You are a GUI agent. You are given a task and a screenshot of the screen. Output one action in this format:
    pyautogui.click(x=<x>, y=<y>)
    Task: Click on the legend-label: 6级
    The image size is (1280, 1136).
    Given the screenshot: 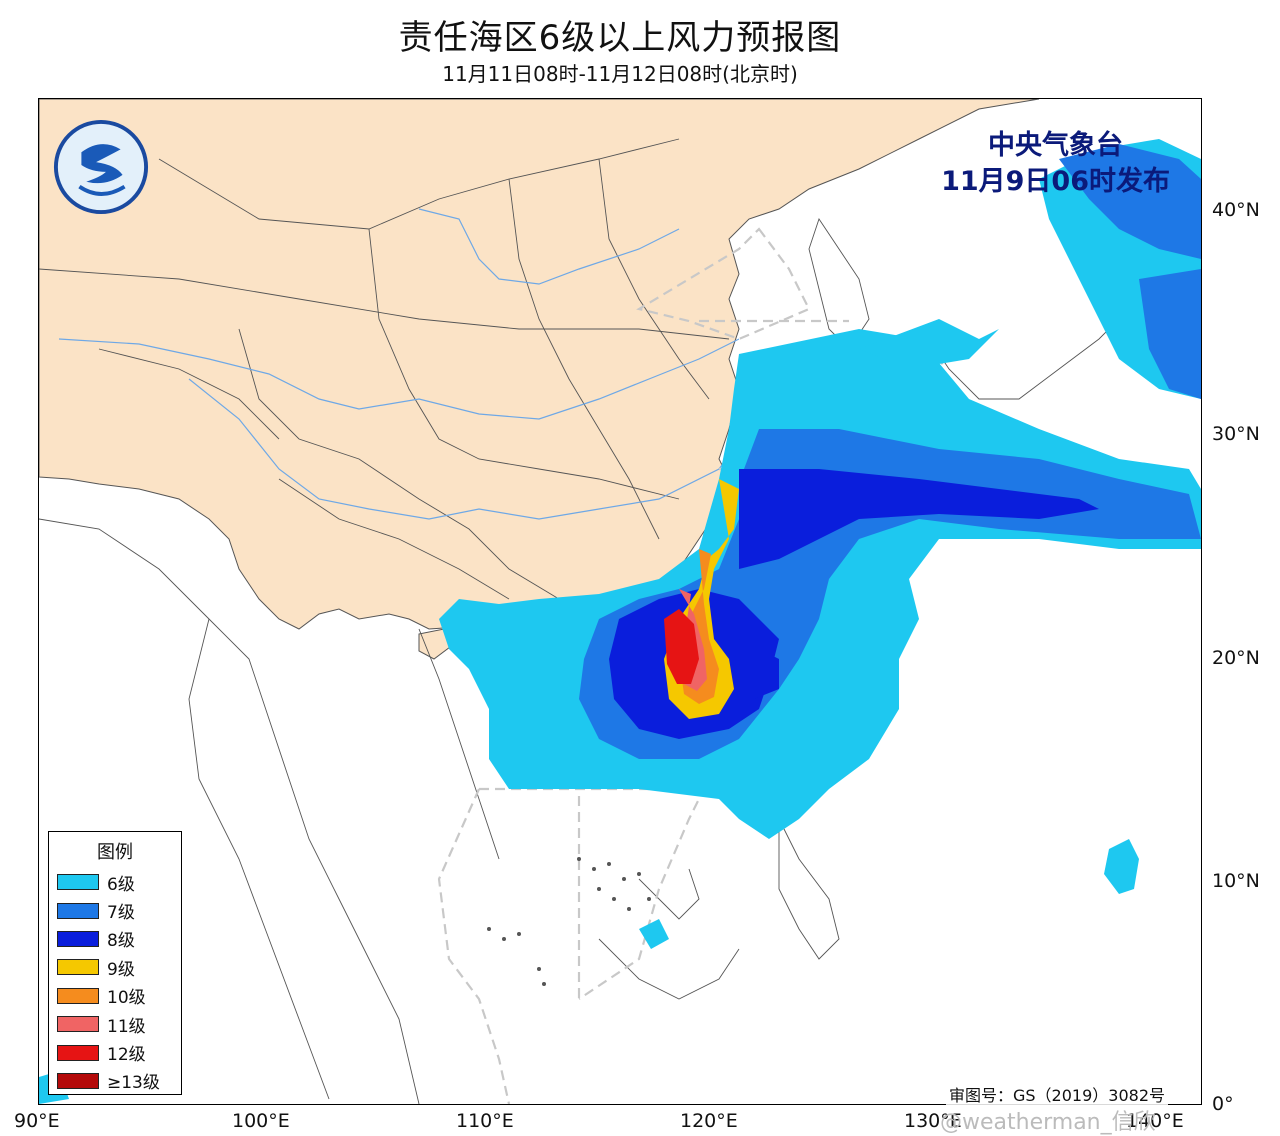 What is the action you would take?
    pyautogui.click(x=121, y=884)
    